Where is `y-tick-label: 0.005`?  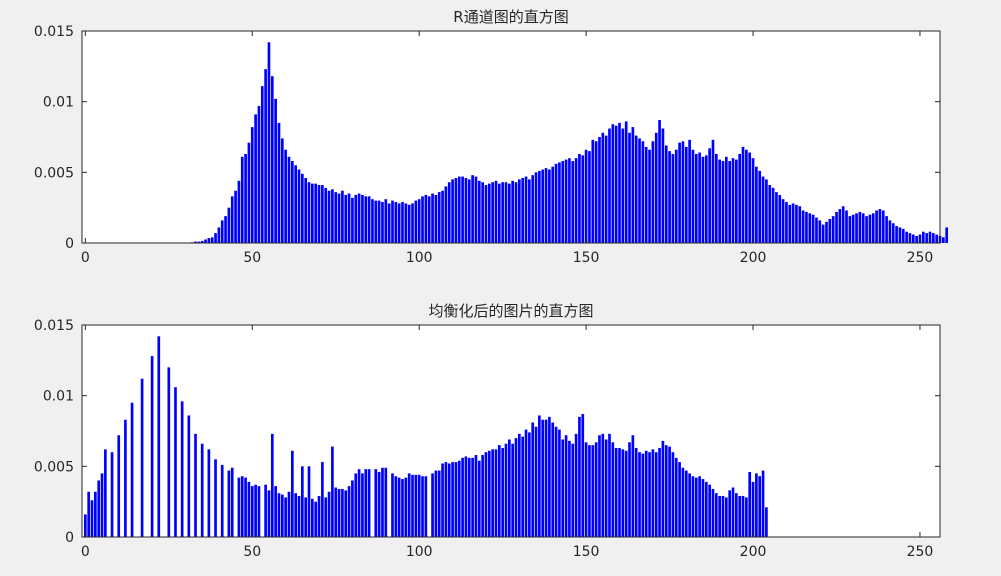
y-tick-label: 0.005 is located at coordinates (54, 467).